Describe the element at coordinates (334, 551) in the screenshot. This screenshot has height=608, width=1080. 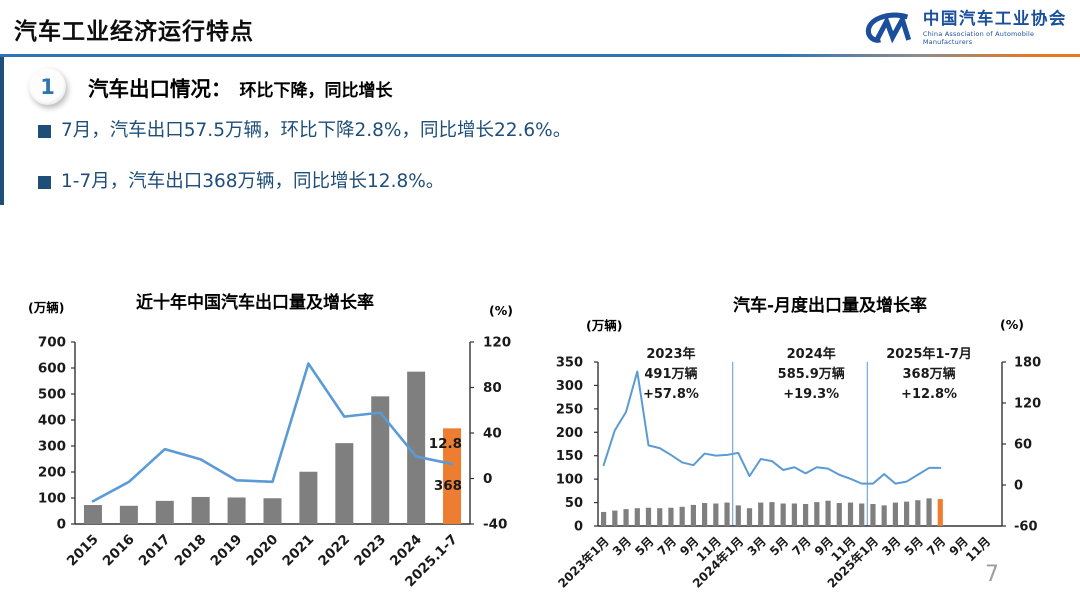
I see `svg-text: 2022` at that location.